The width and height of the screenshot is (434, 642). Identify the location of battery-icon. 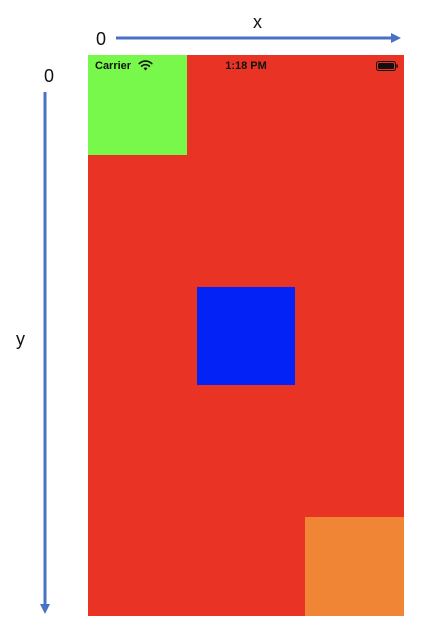
(387, 66).